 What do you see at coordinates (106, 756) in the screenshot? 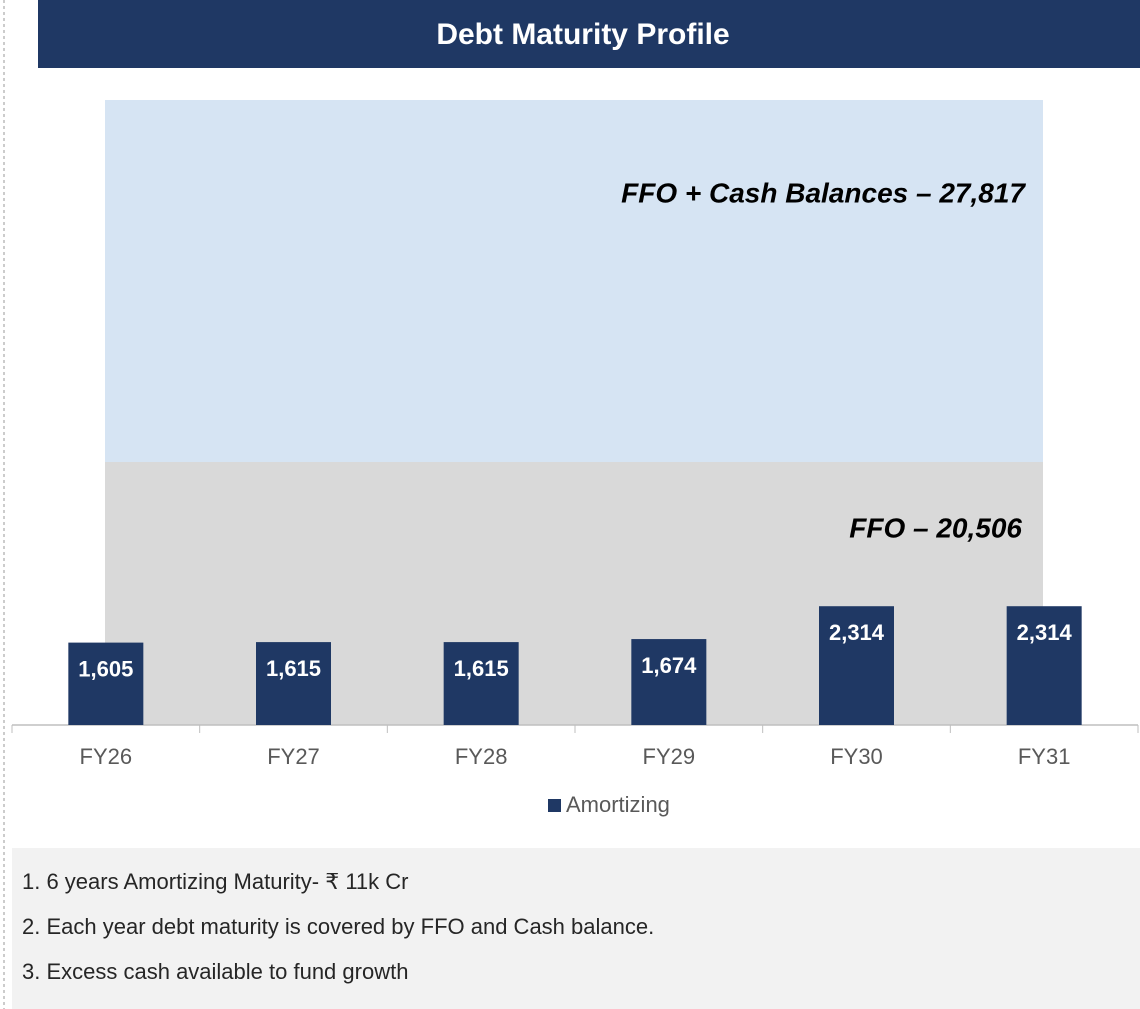
I see `x-tick-label: FY26` at bounding box center [106, 756].